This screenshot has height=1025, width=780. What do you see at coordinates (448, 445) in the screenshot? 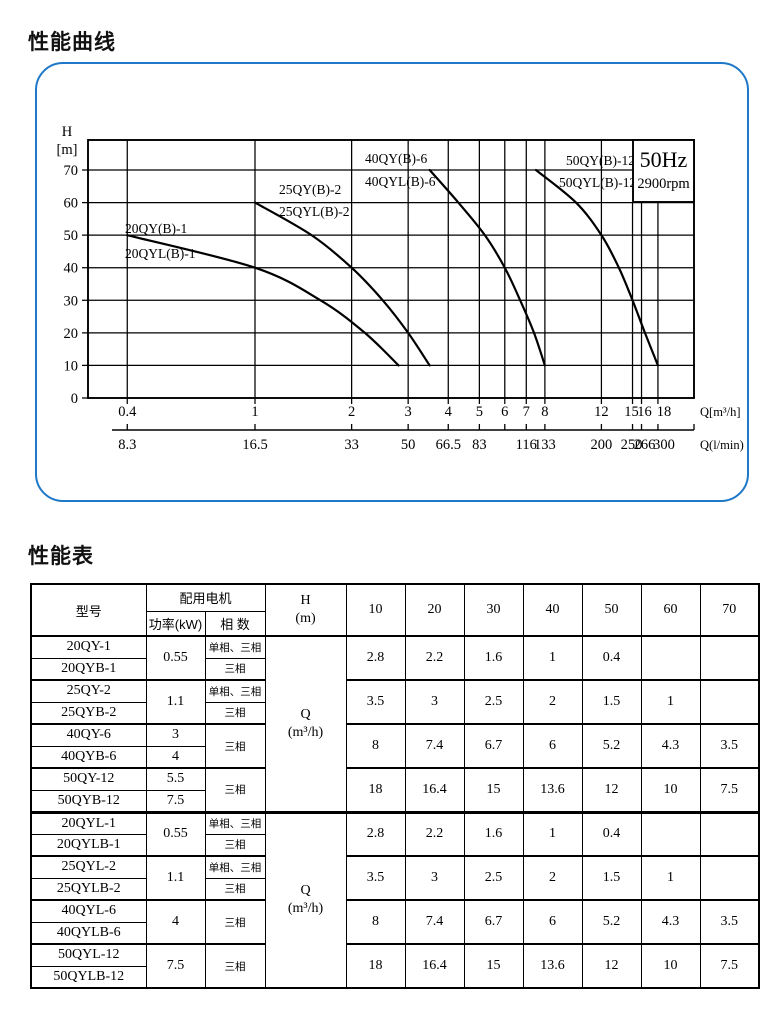
I see `lmin-tick-label: 66.5` at bounding box center [448, 445].